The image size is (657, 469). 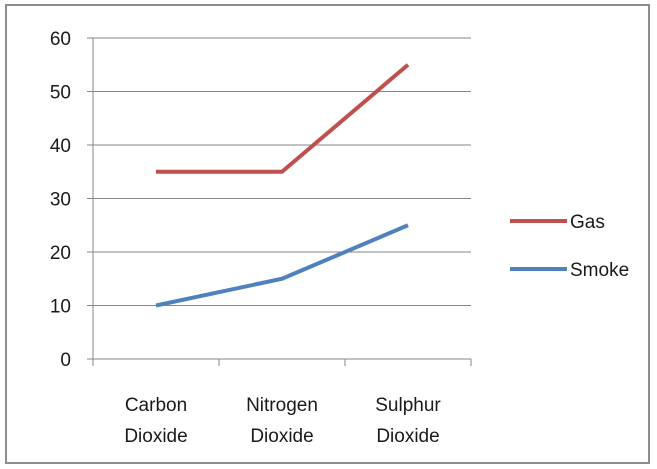 What do you see at coordinates (60, 93) in the screenshot?
I see `y-tick-label: 50` at bounding box center [60, 93].